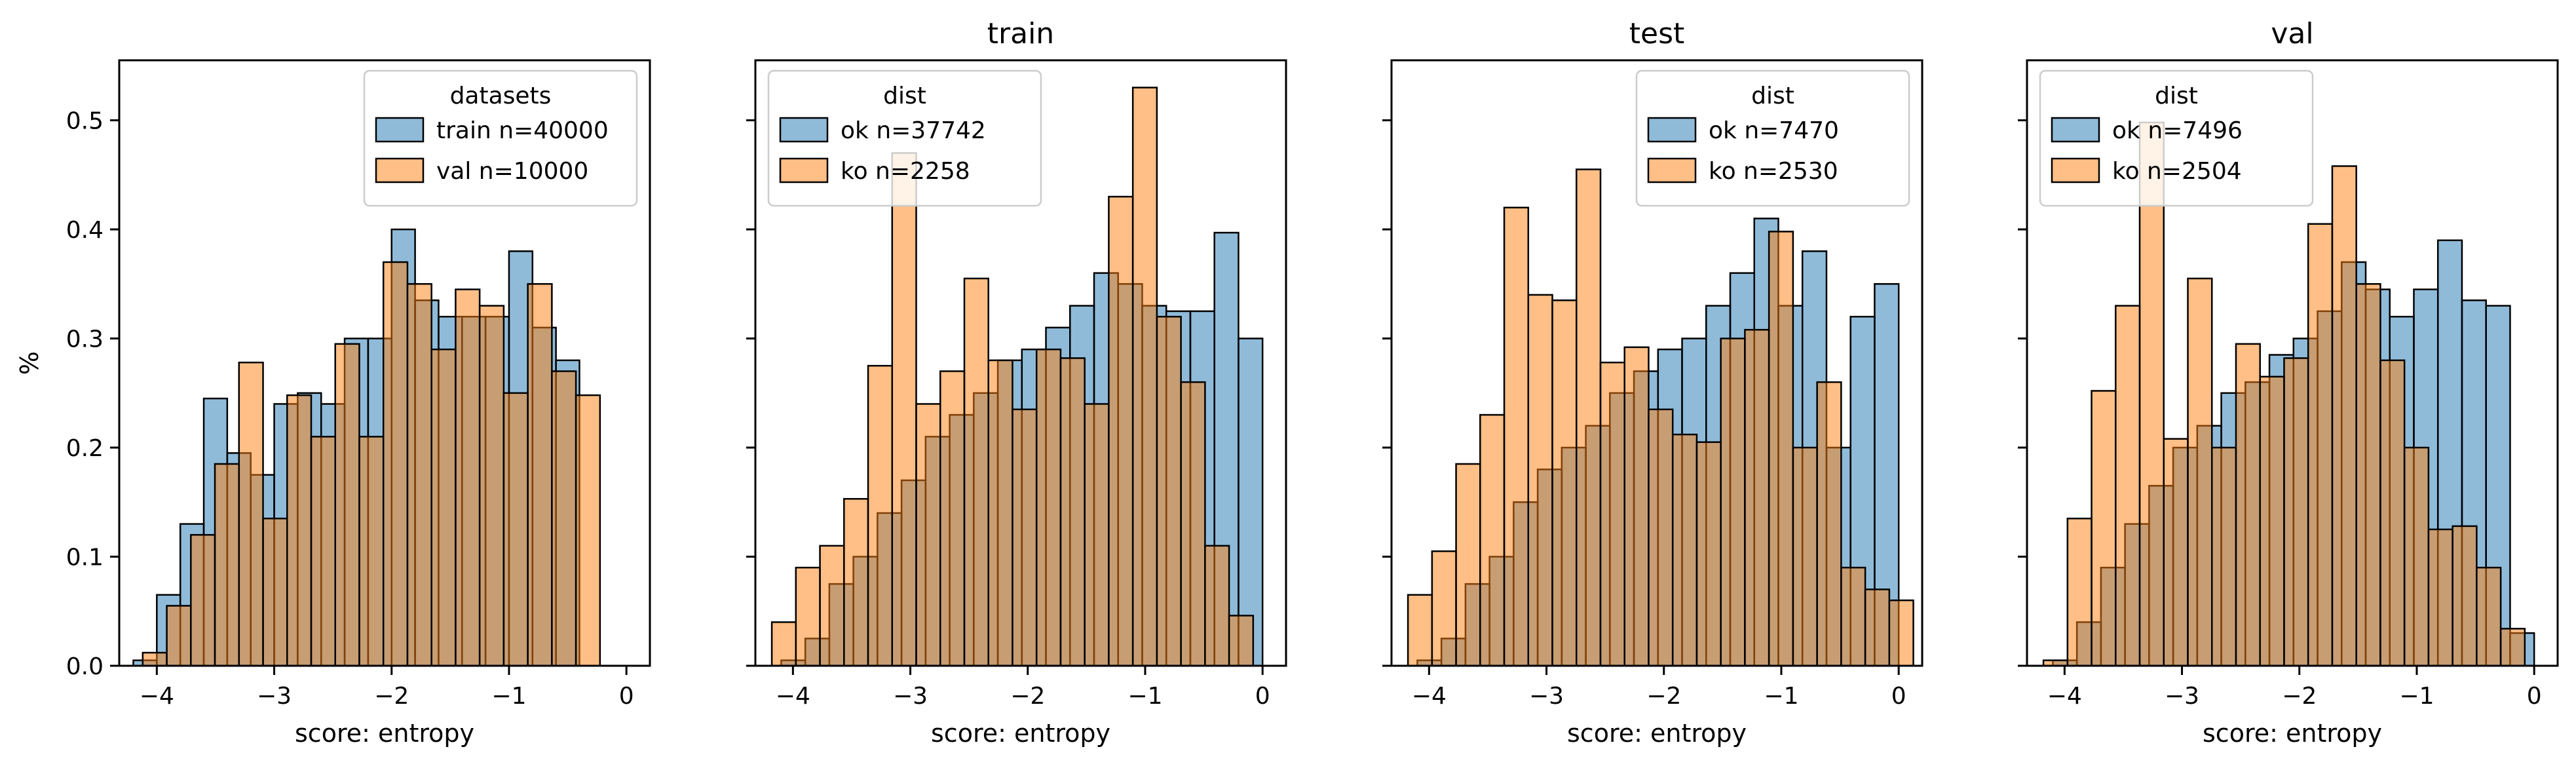  Describe the element at coordinates (85, 558) in the screenshot. I see `y-tick-label: 0.1` at that location.